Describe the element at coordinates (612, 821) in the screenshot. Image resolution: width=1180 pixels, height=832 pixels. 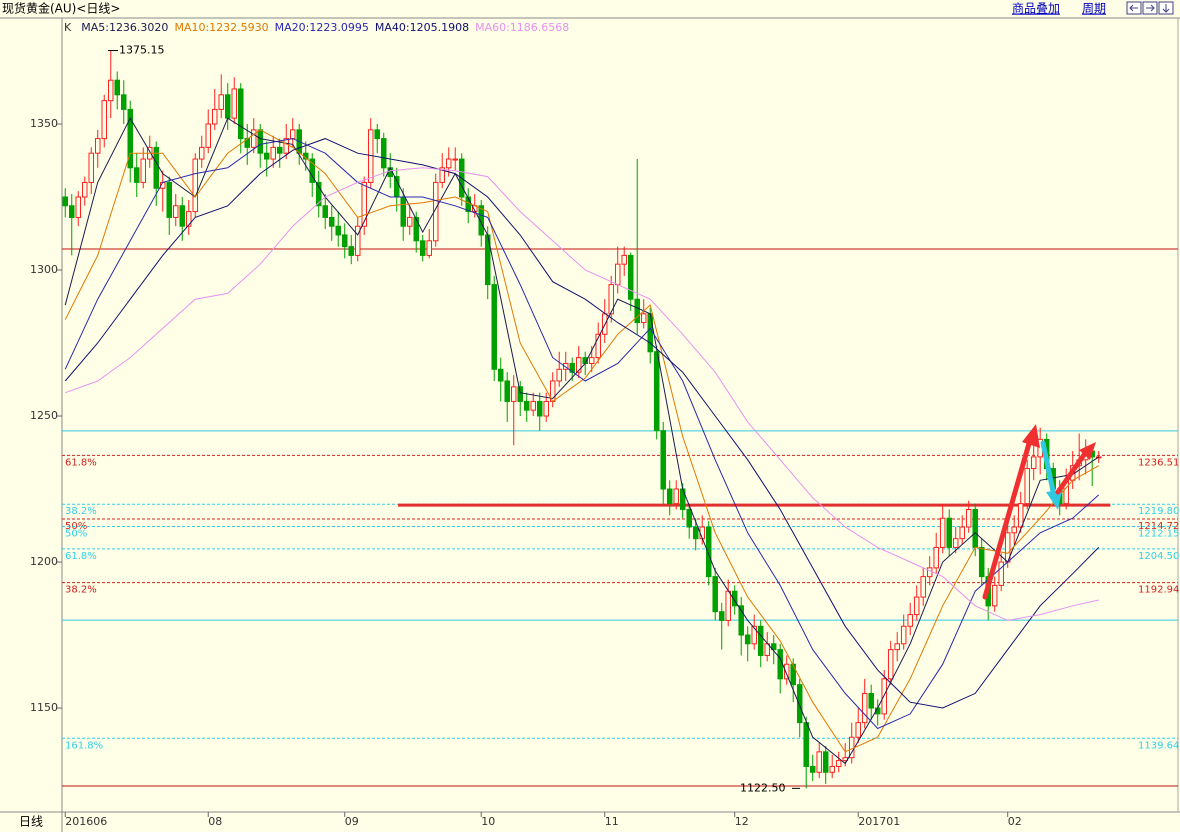
I see `x-tick-label: 11` at that location.